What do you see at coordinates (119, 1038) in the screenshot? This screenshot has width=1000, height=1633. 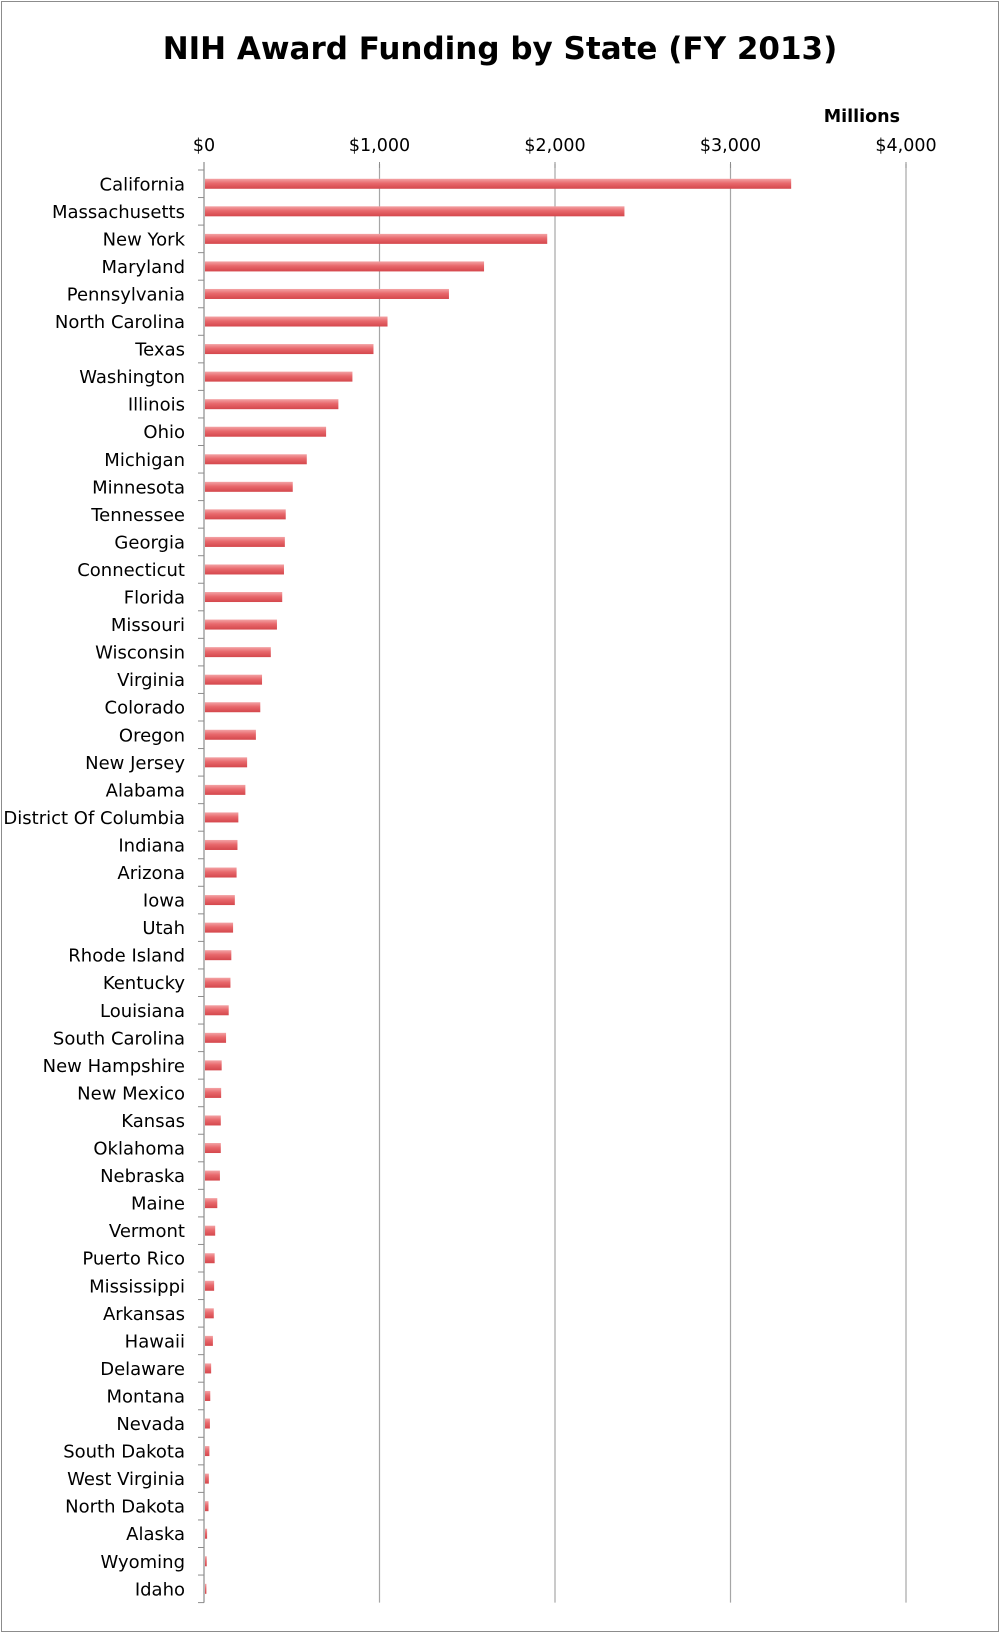 I see `category-label: South Carolina` at bounding box center [119, 1038].